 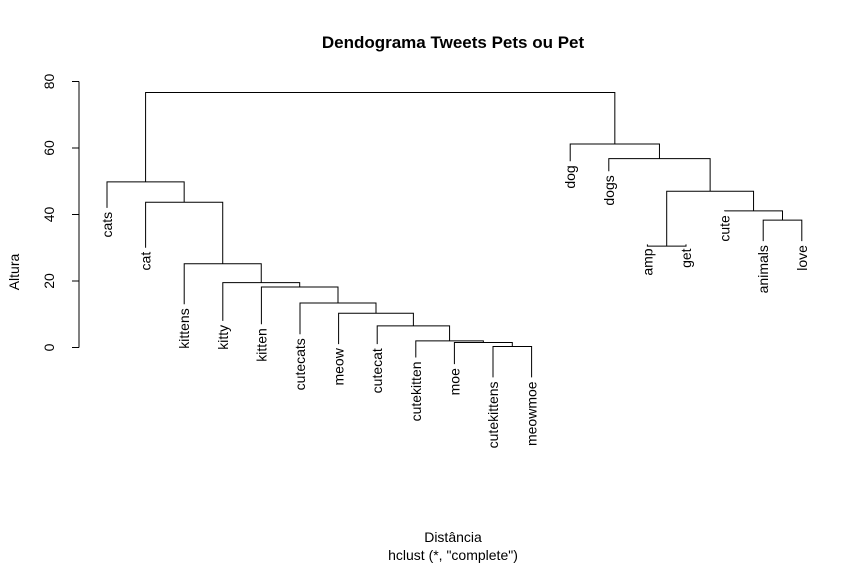 I want to click on leaf-label-dog: dog, so click(x=570, y=176).